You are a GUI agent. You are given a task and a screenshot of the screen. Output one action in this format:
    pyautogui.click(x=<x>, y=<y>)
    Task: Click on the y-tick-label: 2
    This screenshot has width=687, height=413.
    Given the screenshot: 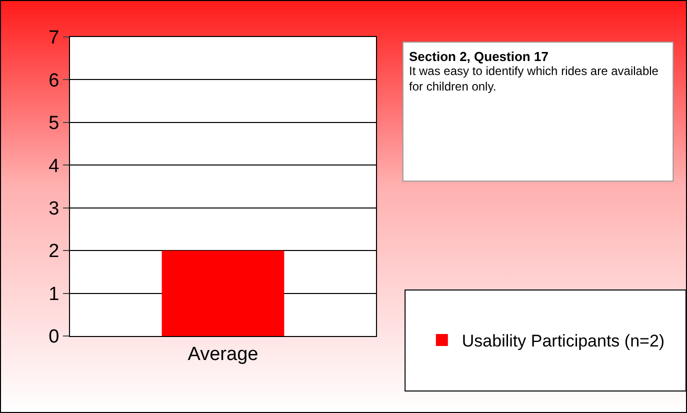 What is the action you would take?
    pyautogui.click(x=54, y=251)
    